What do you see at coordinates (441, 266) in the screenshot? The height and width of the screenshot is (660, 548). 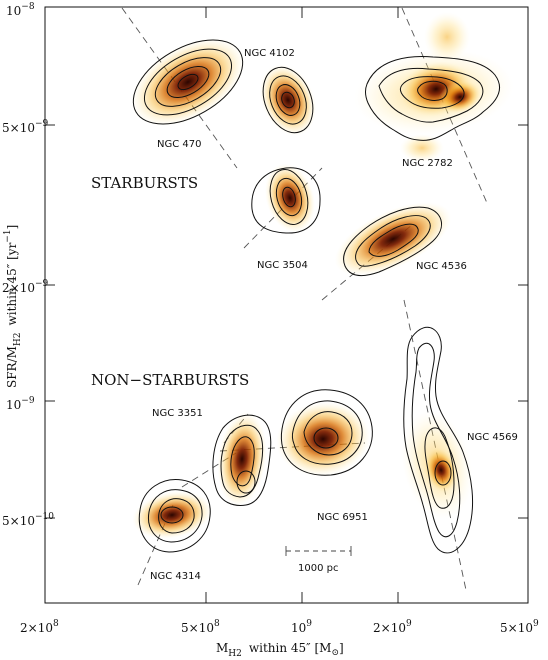 I see `galaxy-label-ngc-4536: NGC 4536` at bounding box center [441, 266].